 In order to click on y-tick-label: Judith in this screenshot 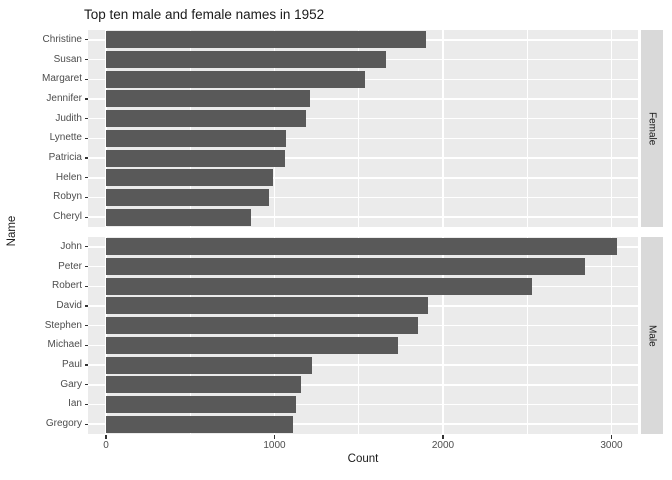, I will do `click(68, 118)`.